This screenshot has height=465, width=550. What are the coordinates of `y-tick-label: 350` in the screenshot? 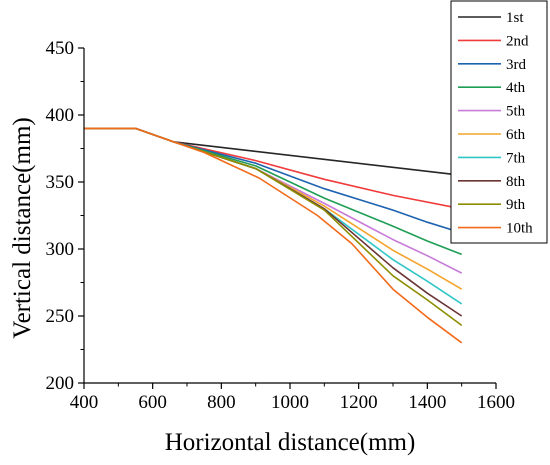 It's located at (60, 182).